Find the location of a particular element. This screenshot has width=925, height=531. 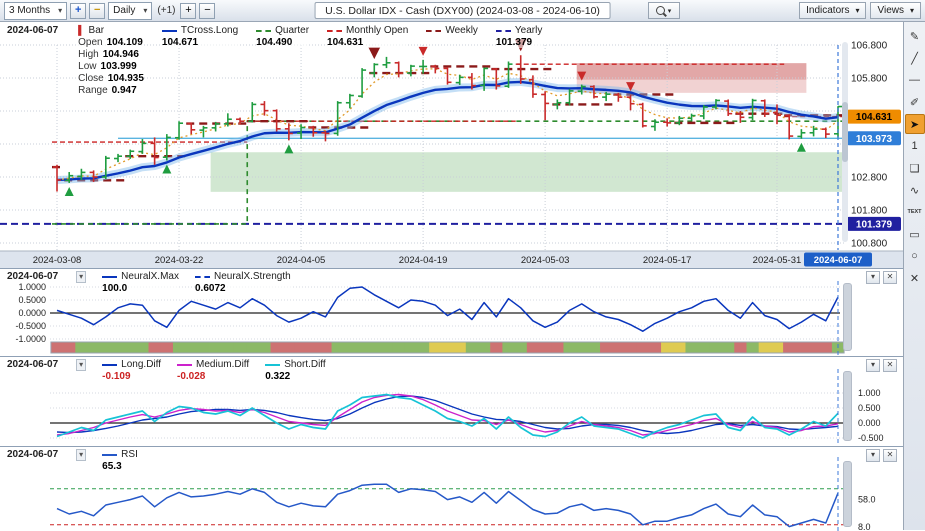

close-tools-icon: ✕ is located at coordinates (914, 278).